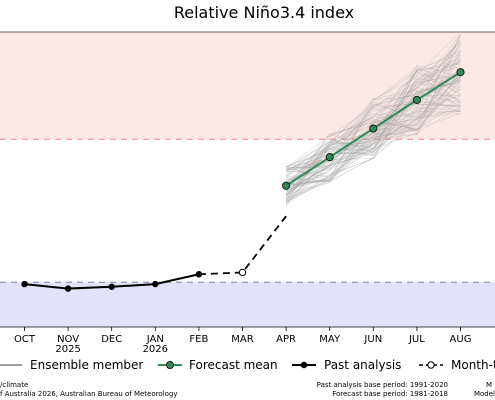 This screenshot has height=400, width=495. I want to click on legend-mtd-marker, so click(431, 365).